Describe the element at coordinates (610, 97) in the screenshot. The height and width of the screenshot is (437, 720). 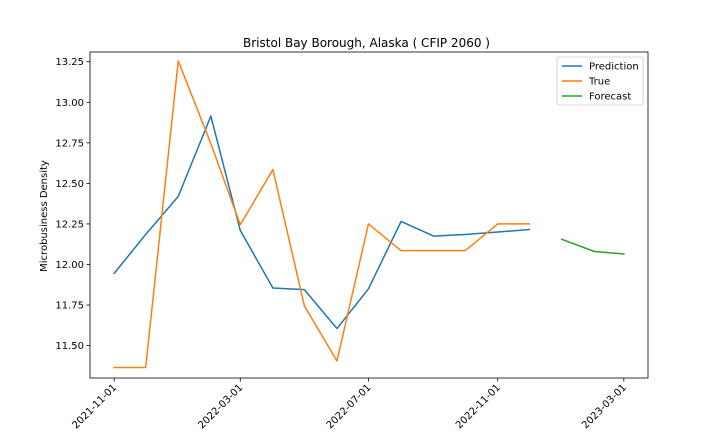
I see `legend-label-forecast: Forecast` at that location.